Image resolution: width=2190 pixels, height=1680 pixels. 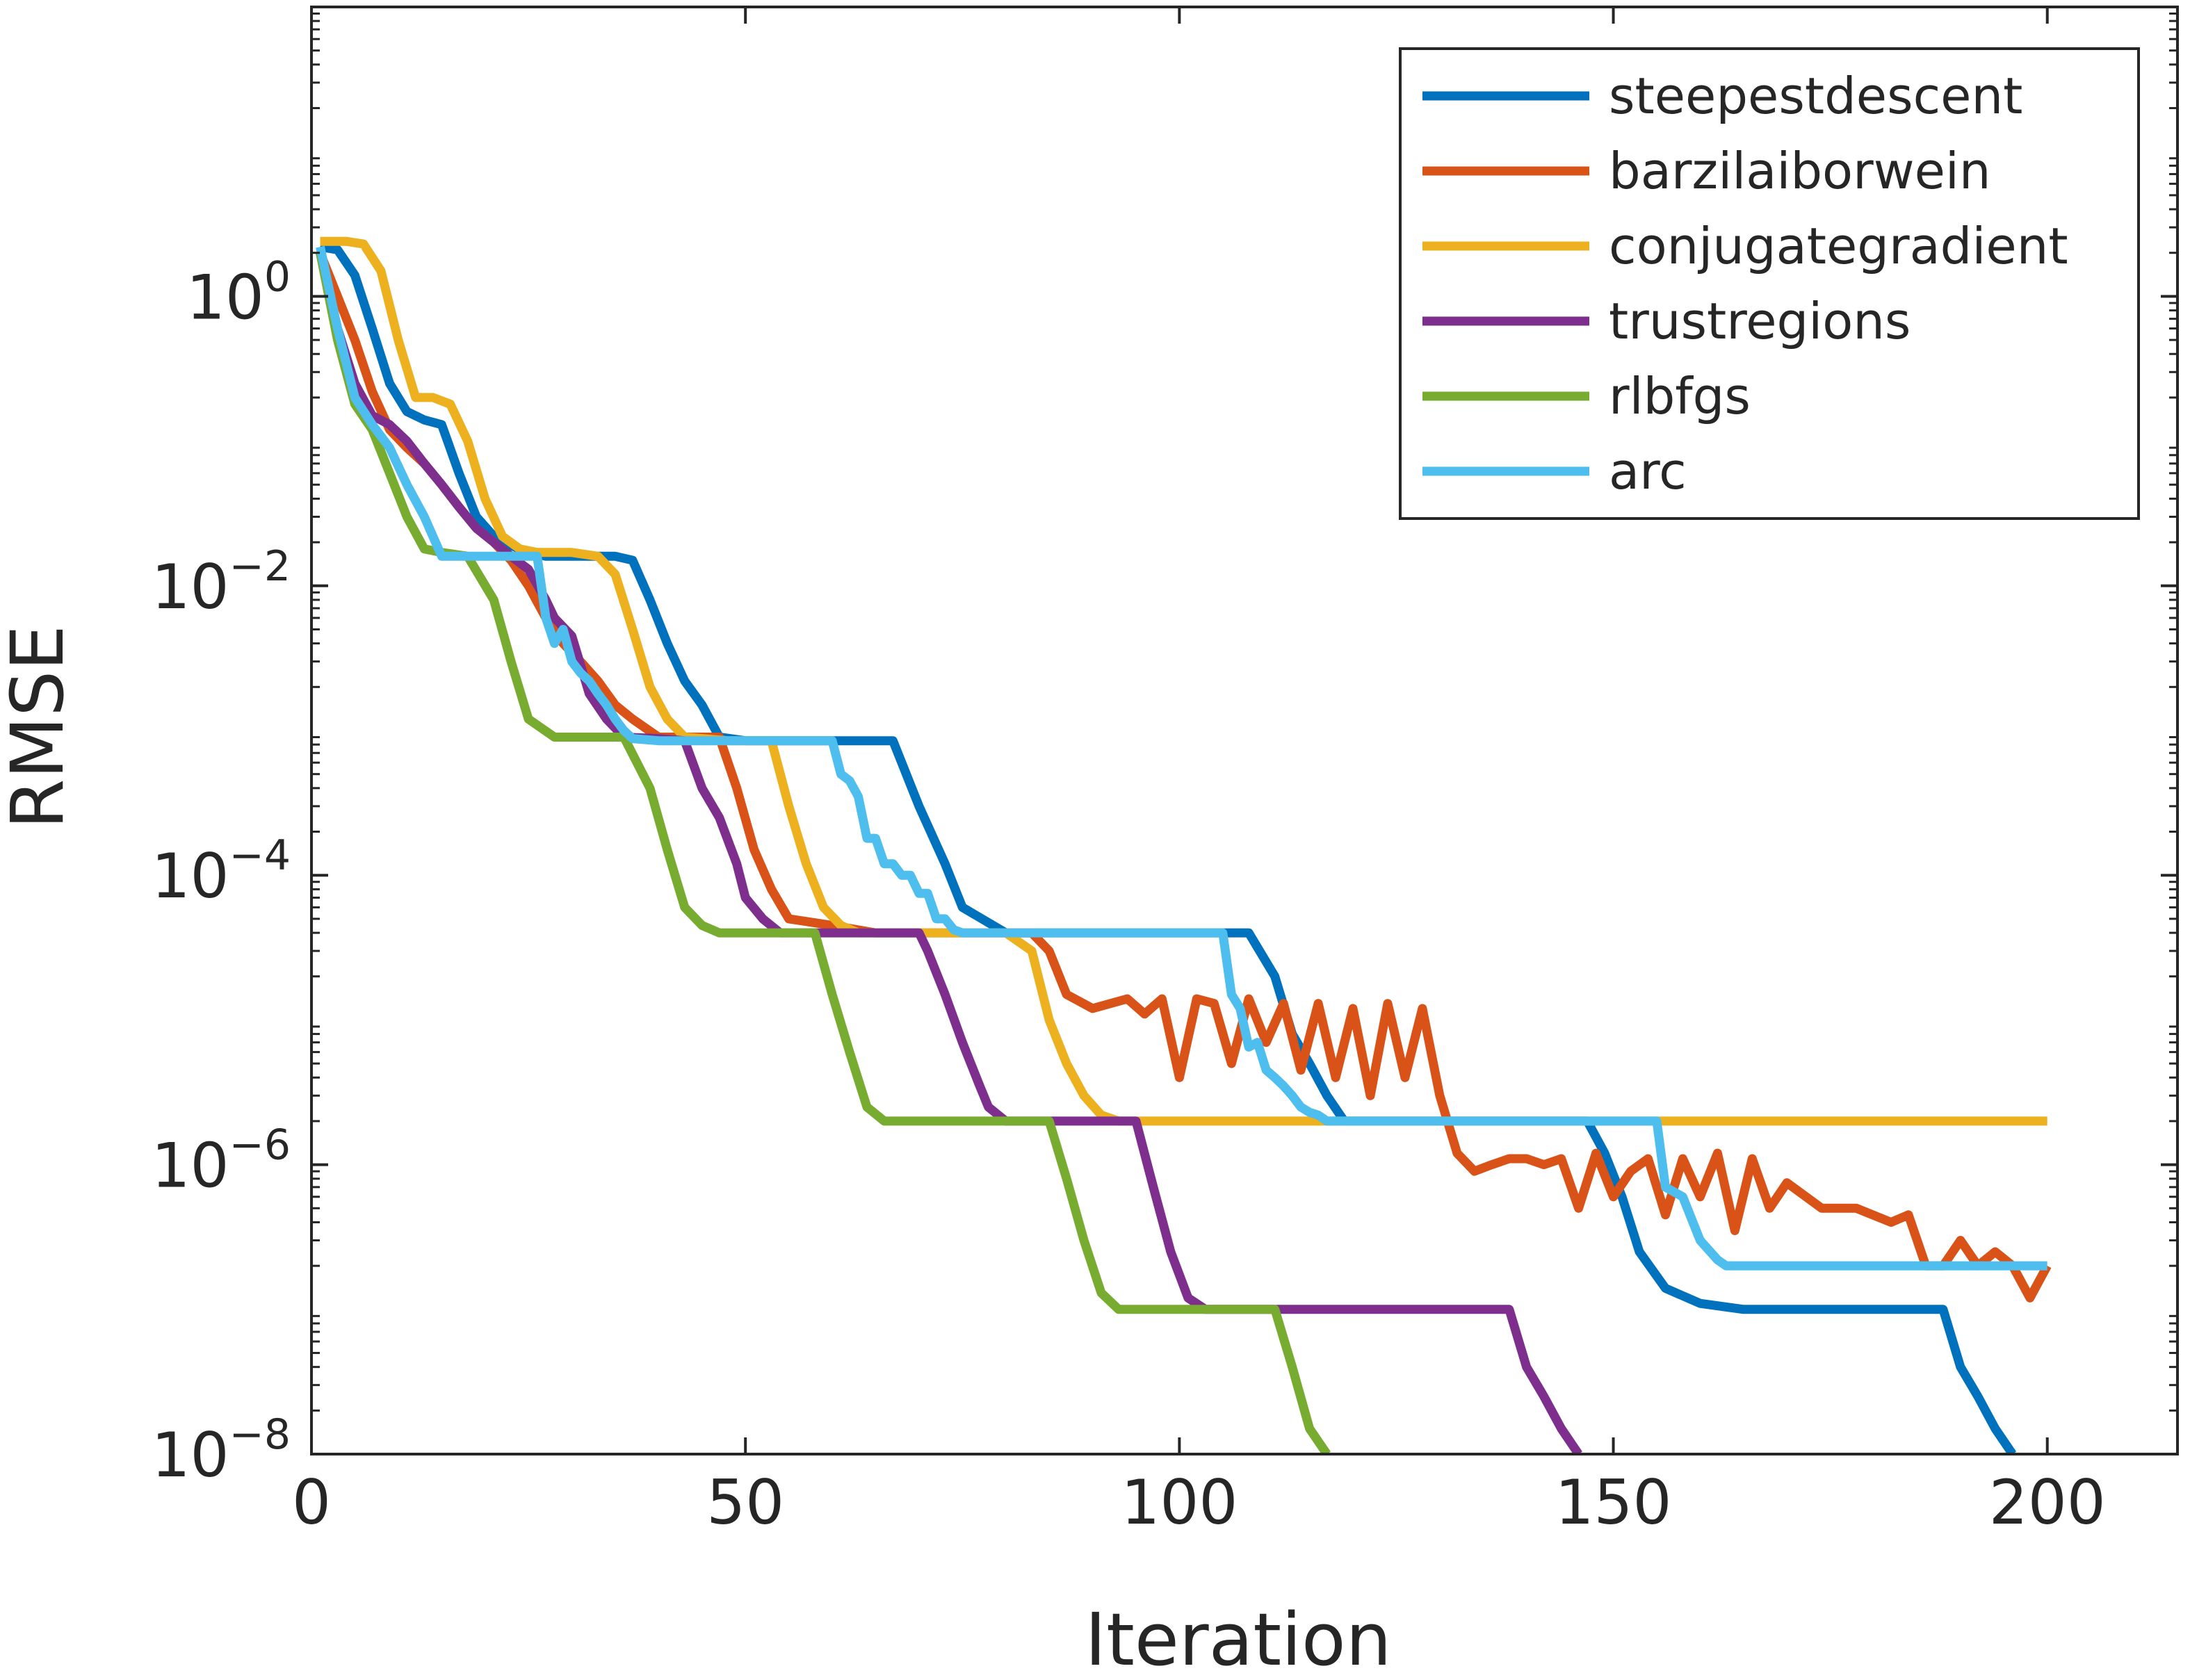 What do you see at coordinates (1613, 1502) in the screenshot?
I see `x-tick-label: 150` at bounding box center [1613, 1502].